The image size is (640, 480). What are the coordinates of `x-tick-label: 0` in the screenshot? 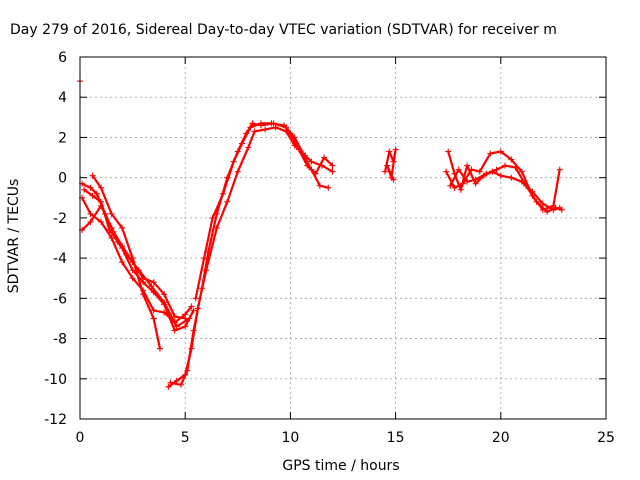 It's located at (80, 438).